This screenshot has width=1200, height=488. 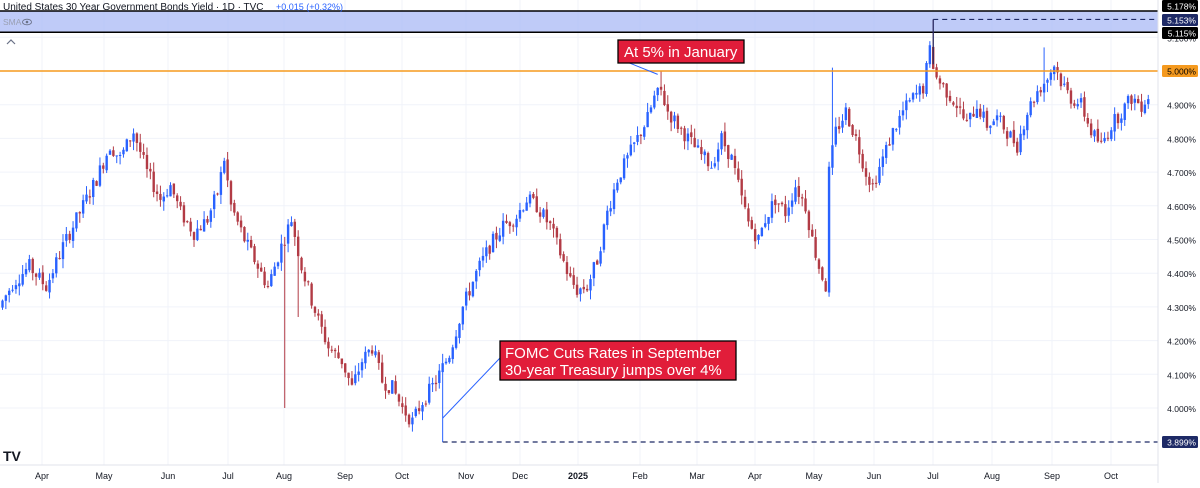 I want to click on chevron-up-icon, so click(x=11, y=42).